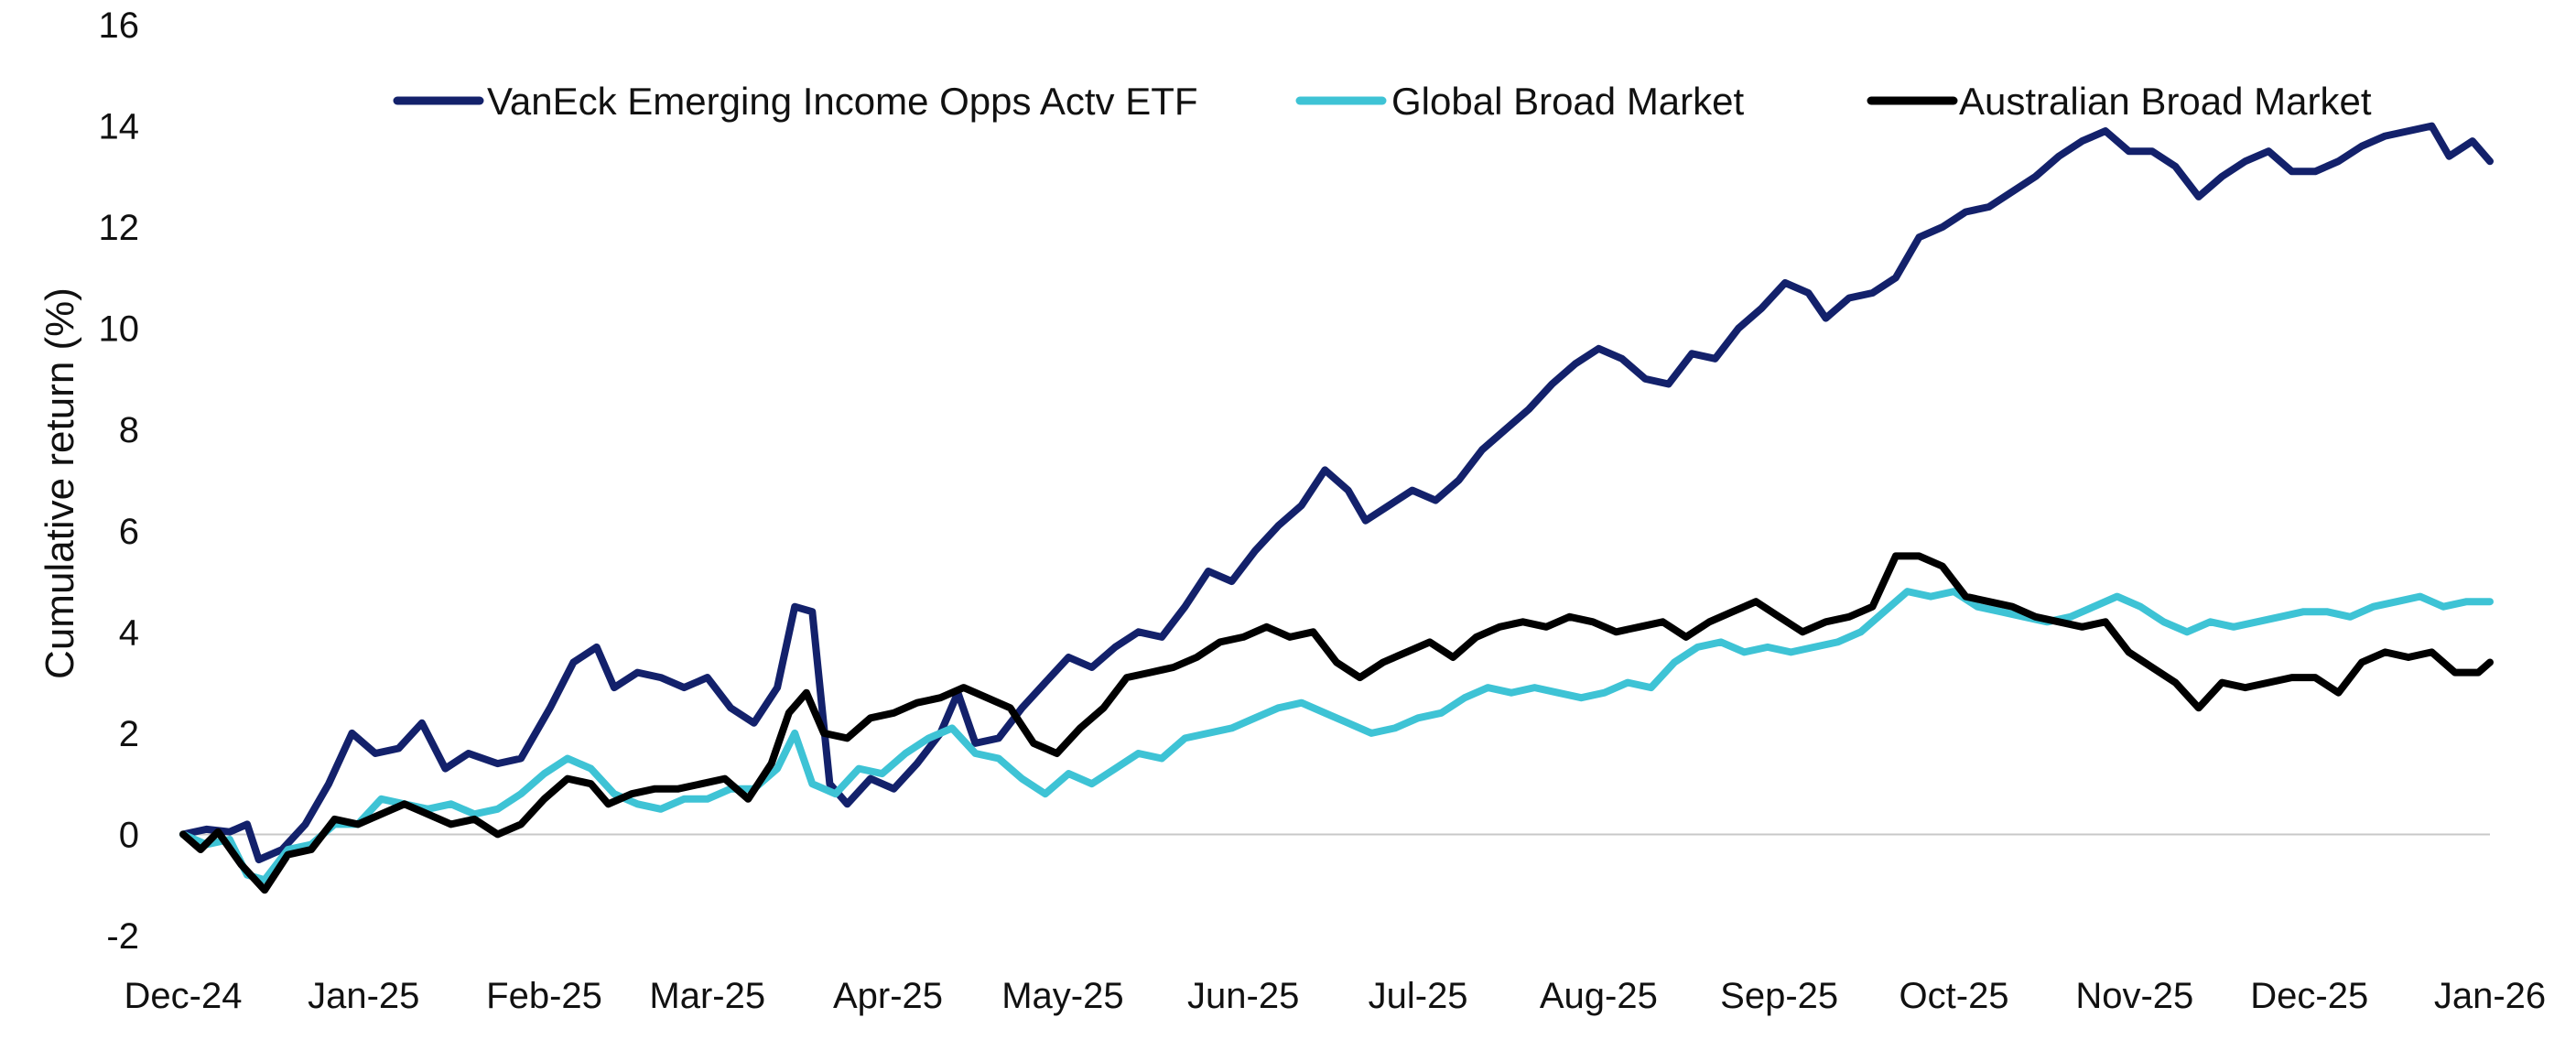 This screenshot has width=2576, height=1061. What do you see at coordinates (60, 483) in the screenshot?
I see `y-axis-title: Cumulative return (%)` at bounding box center [60, 483].